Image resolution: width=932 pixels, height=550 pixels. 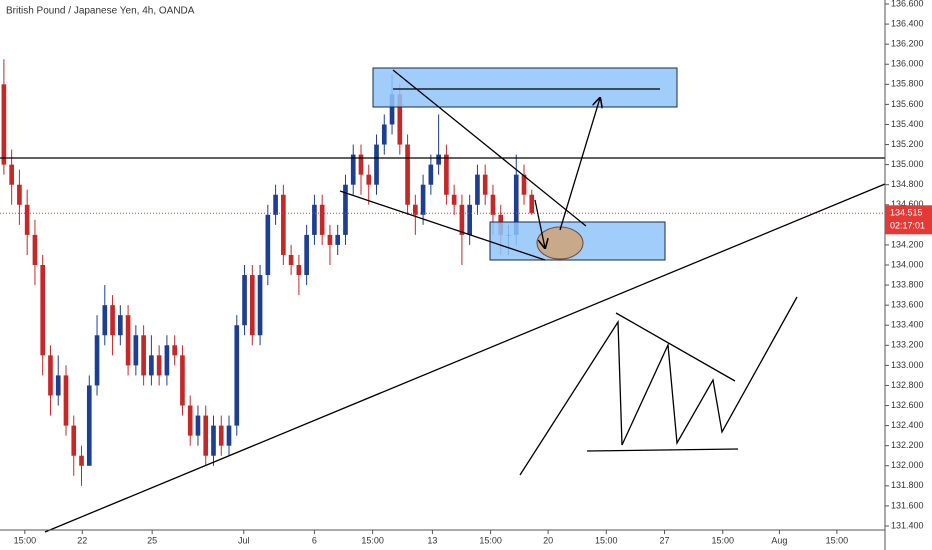 I want to click on y-tick-label: 135.600, so click(x=907, y=104).